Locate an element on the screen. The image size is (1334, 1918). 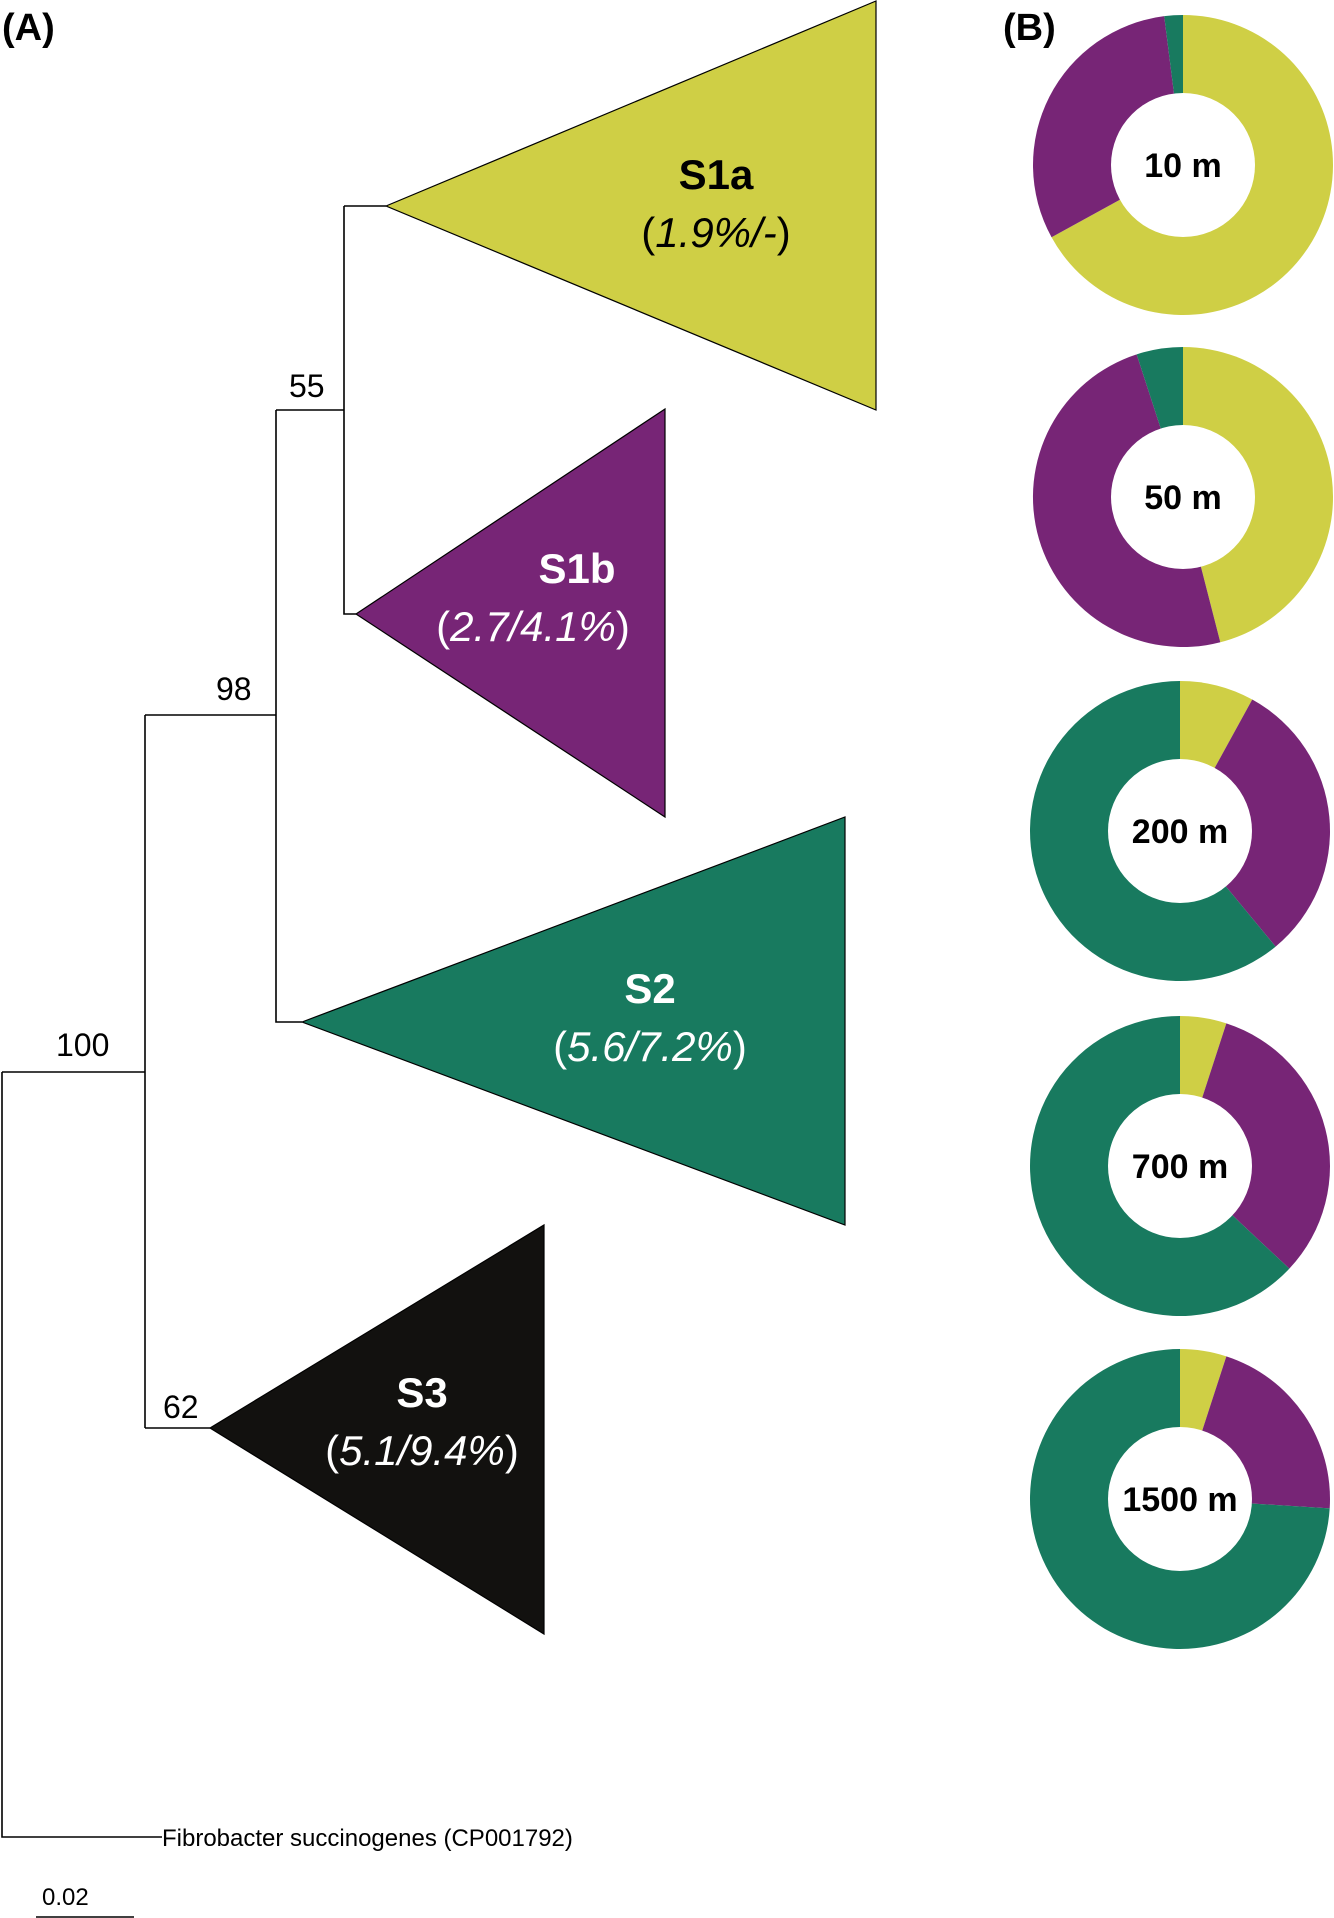
donut-50m: 50 m is located at coordinates (1183, 497).